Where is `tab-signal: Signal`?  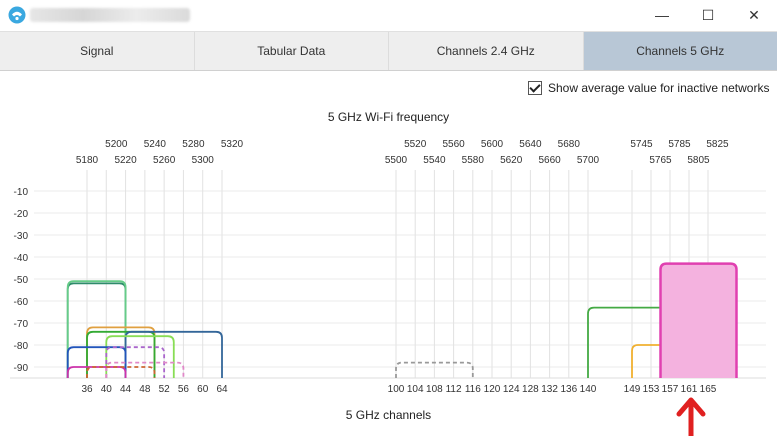
tab-signal: Signal is located at coordinates (97, 51).